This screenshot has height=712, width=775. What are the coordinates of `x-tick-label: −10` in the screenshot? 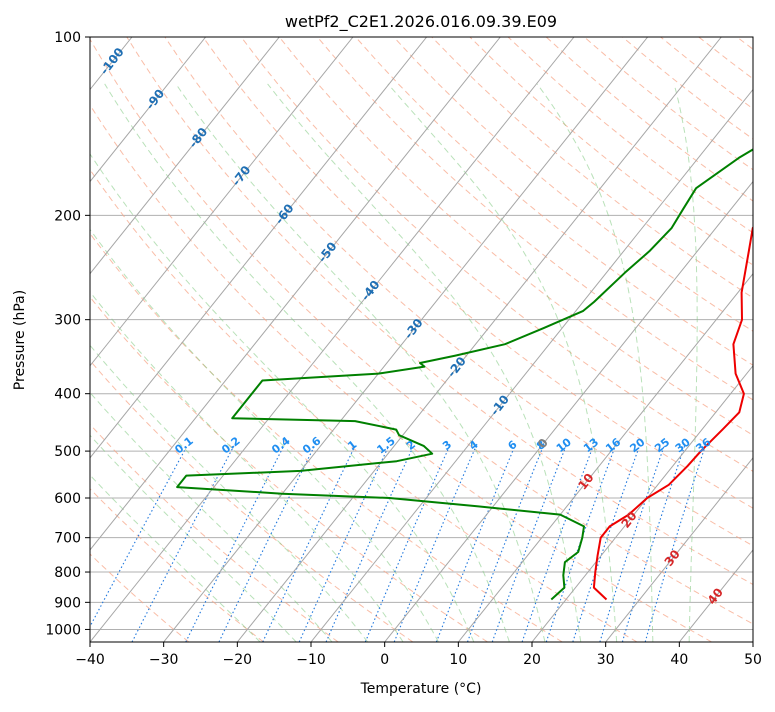 It's located at (311, 660).